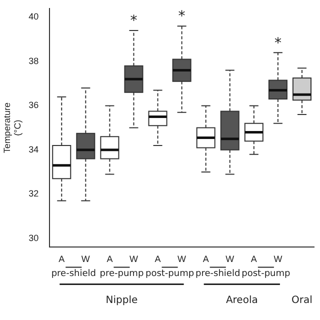 This screenshot has height=320, width=320. What do you see at coordinates (33, 149) in the screenshot?
I see `y-tick-label: 34` at bounding box center [33, 149].